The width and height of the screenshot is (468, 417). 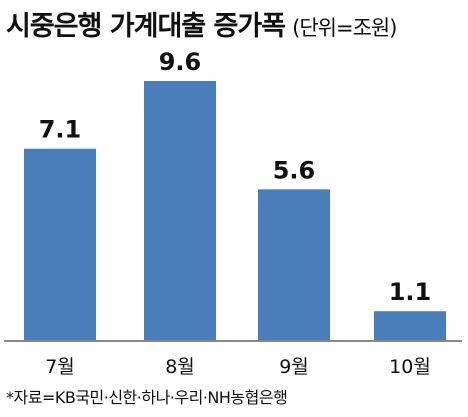 I want to click on x-tick-label-4: 10월, so click(x=410, y=367).